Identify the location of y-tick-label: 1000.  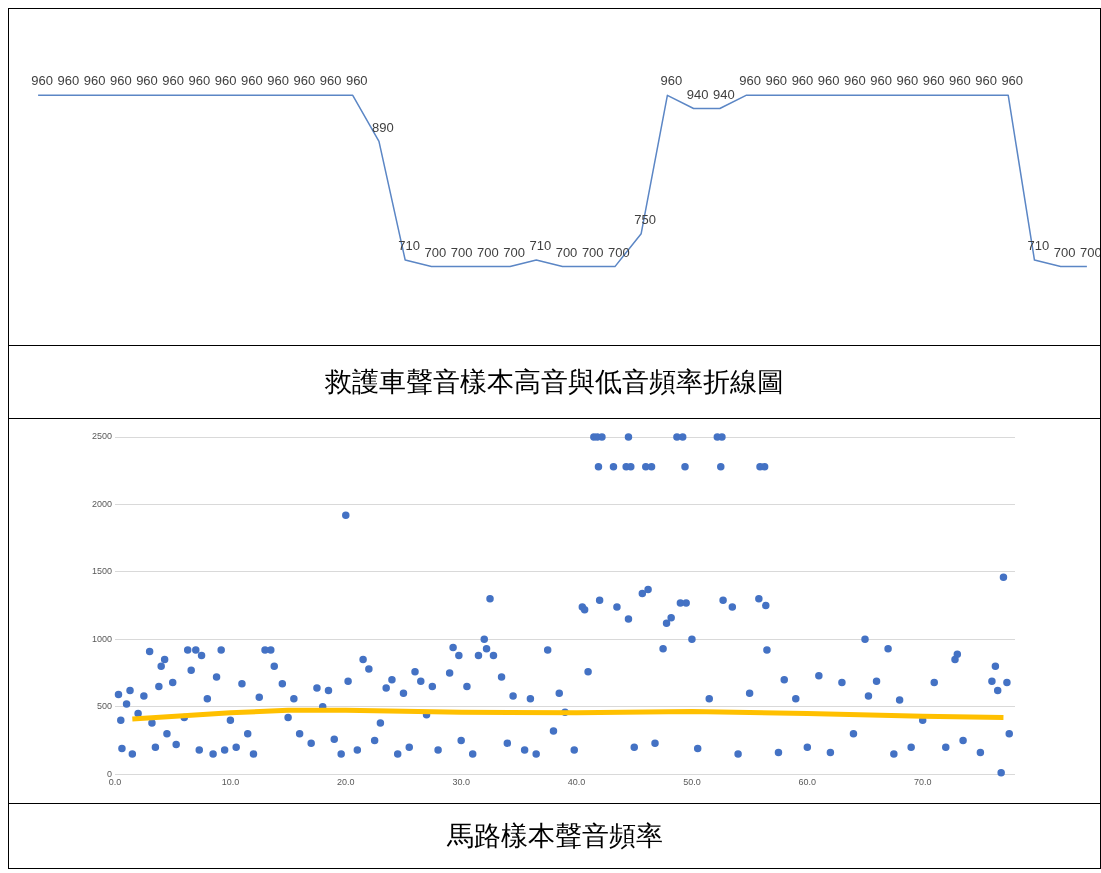
(102, 638).